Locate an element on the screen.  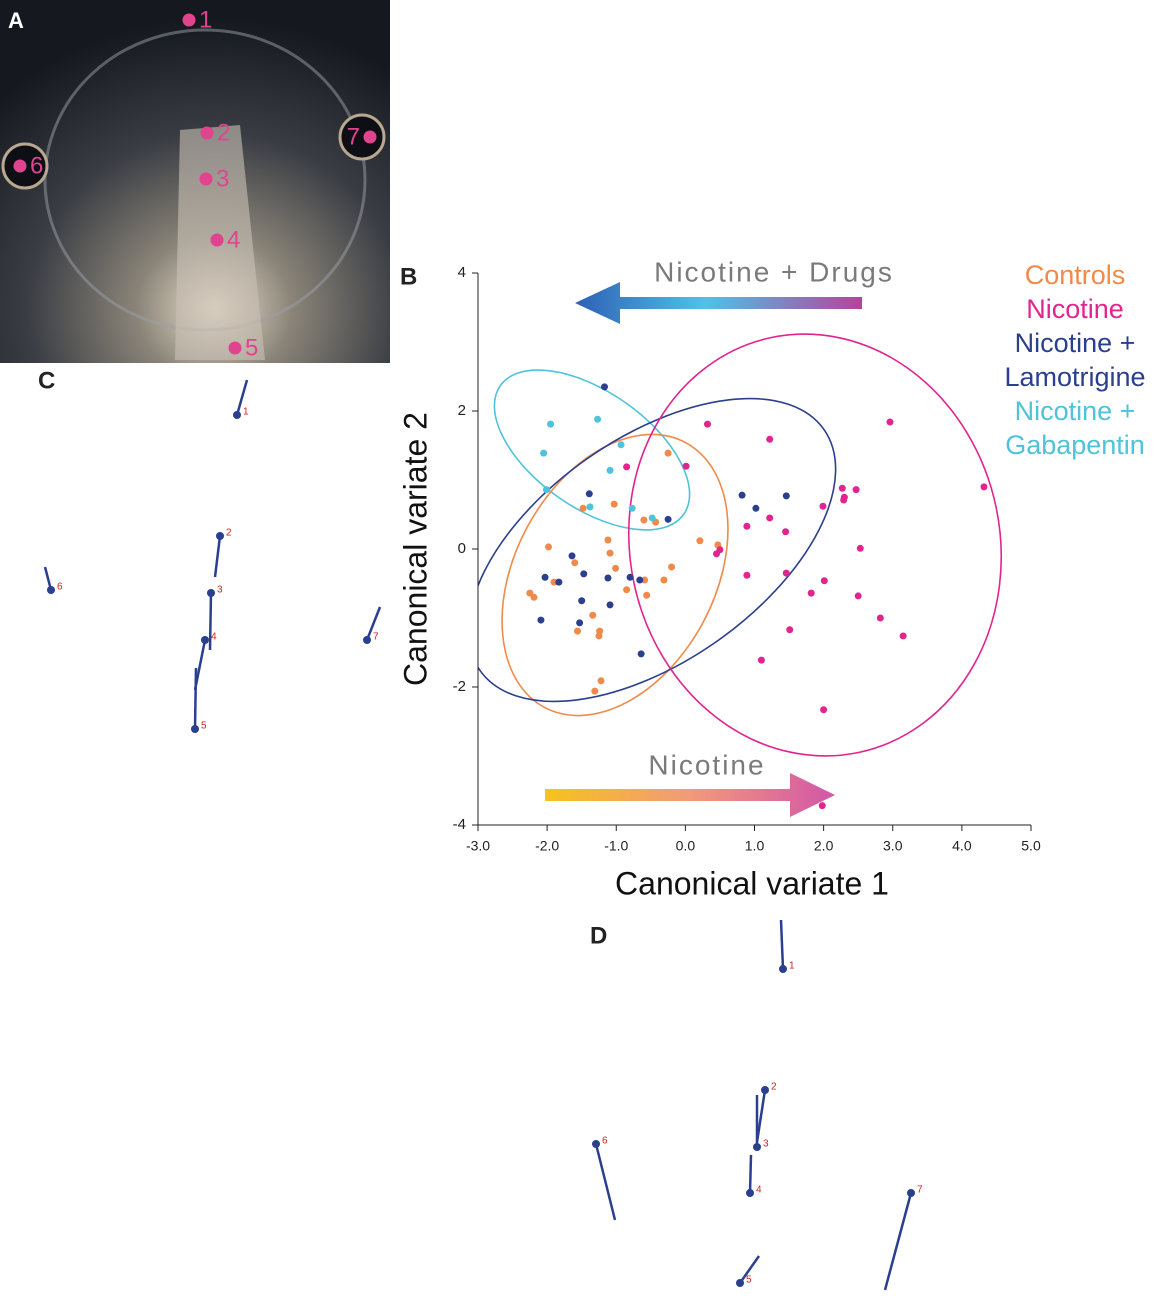
legend-entry: Nicotine + Gabapentin is located at coordinates (1075, 428).